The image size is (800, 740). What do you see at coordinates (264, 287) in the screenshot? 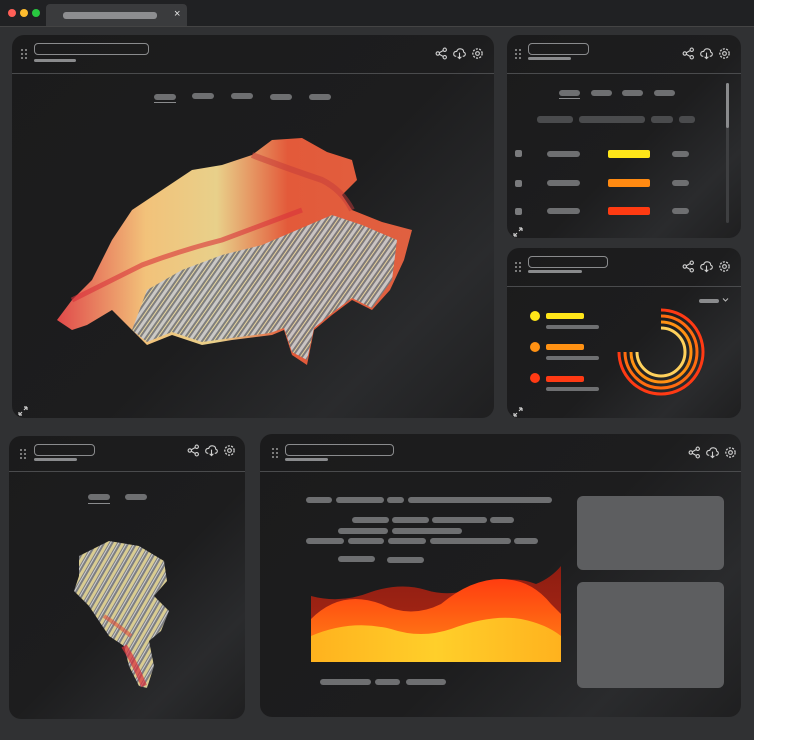
I see `map-alps` at bounding box center [264, 287].